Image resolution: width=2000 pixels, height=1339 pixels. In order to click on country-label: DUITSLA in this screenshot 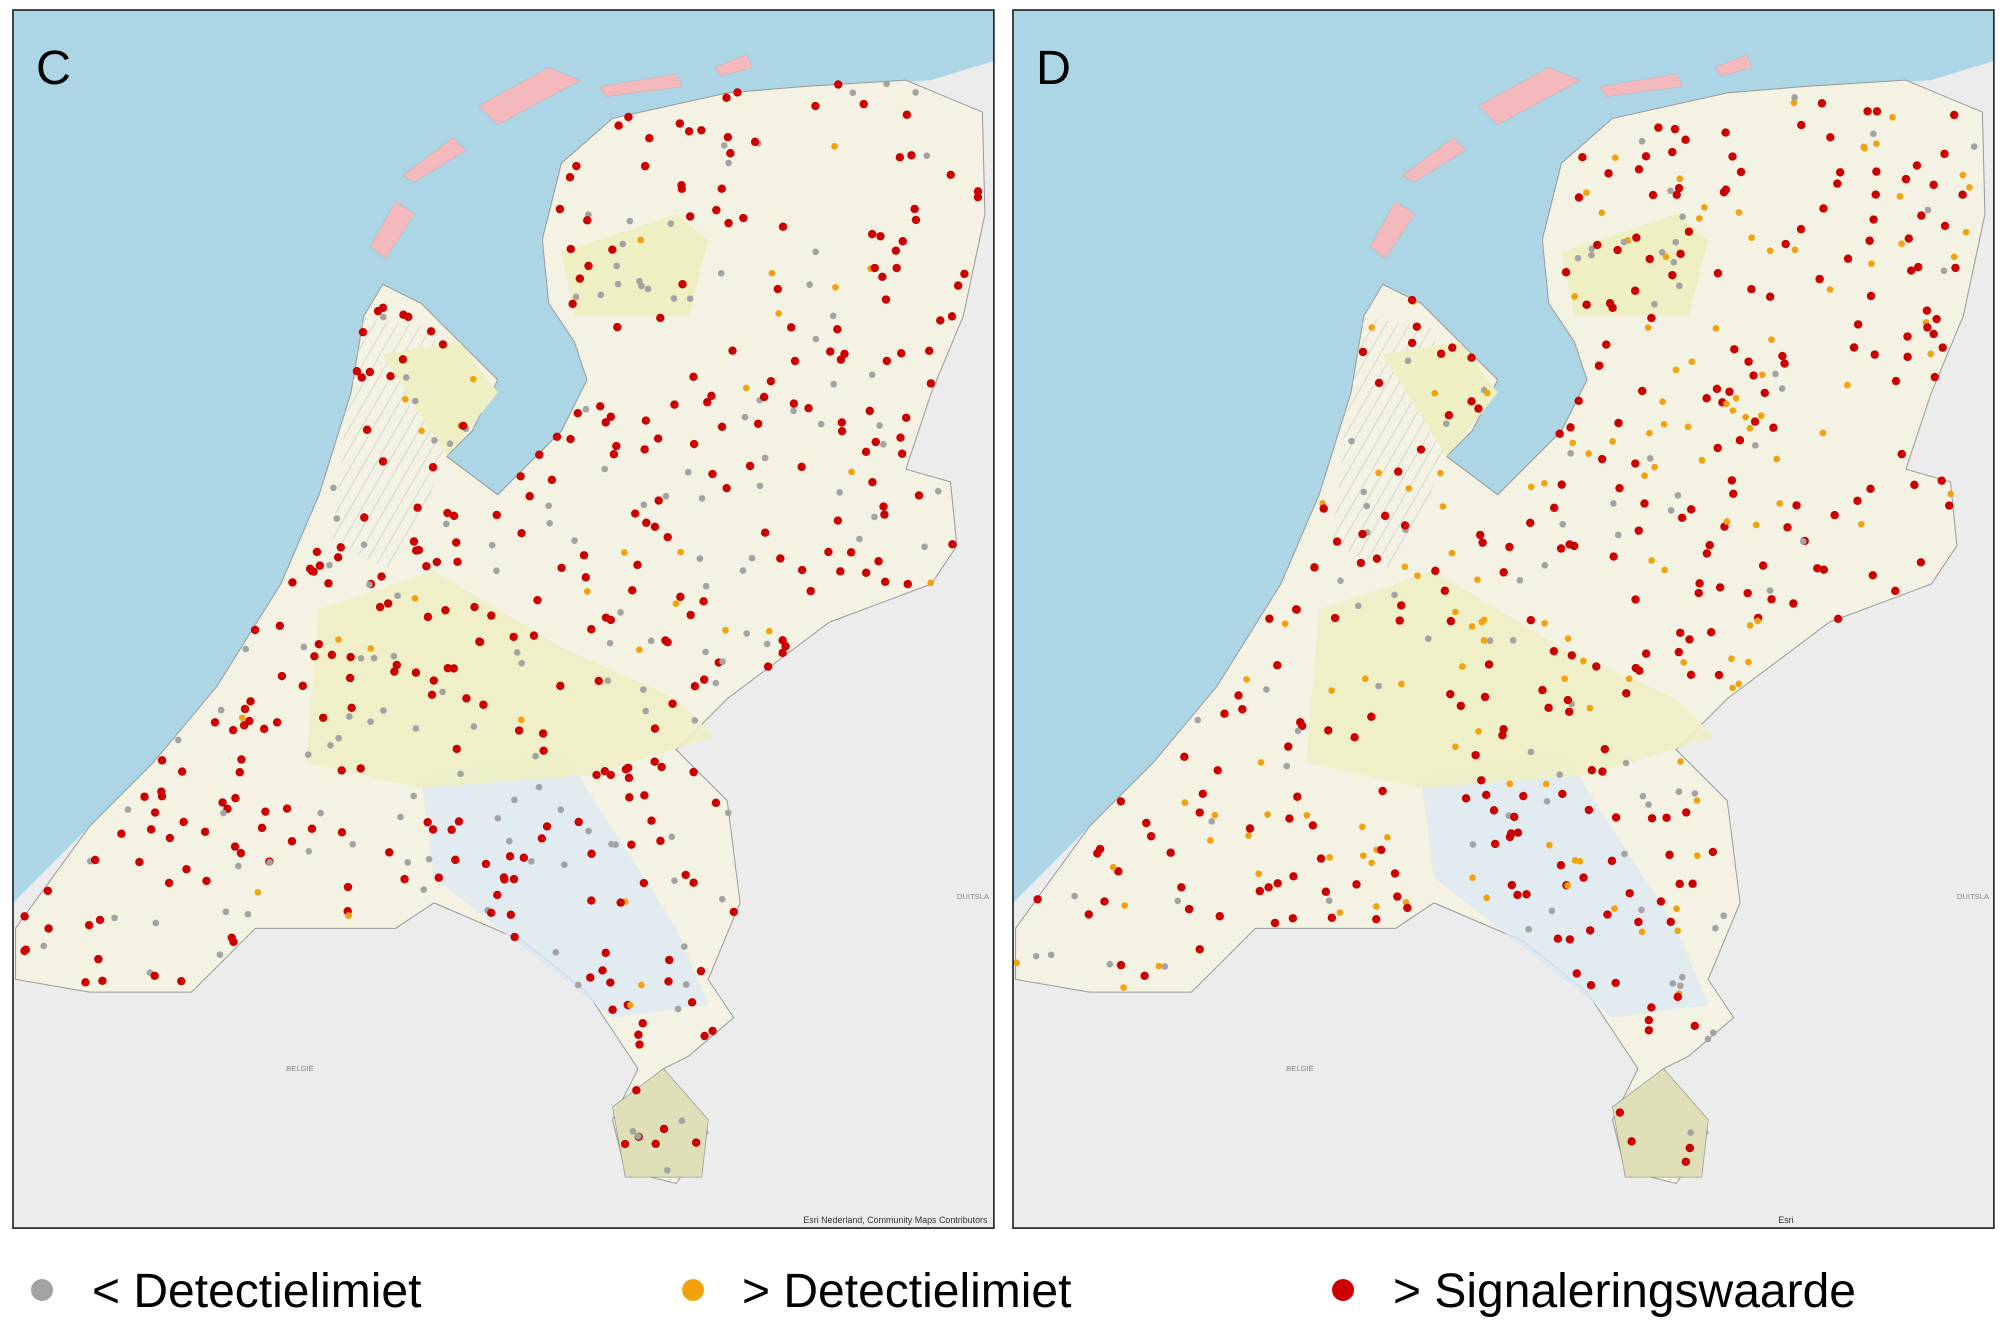, I will do `click(973, 896)`.